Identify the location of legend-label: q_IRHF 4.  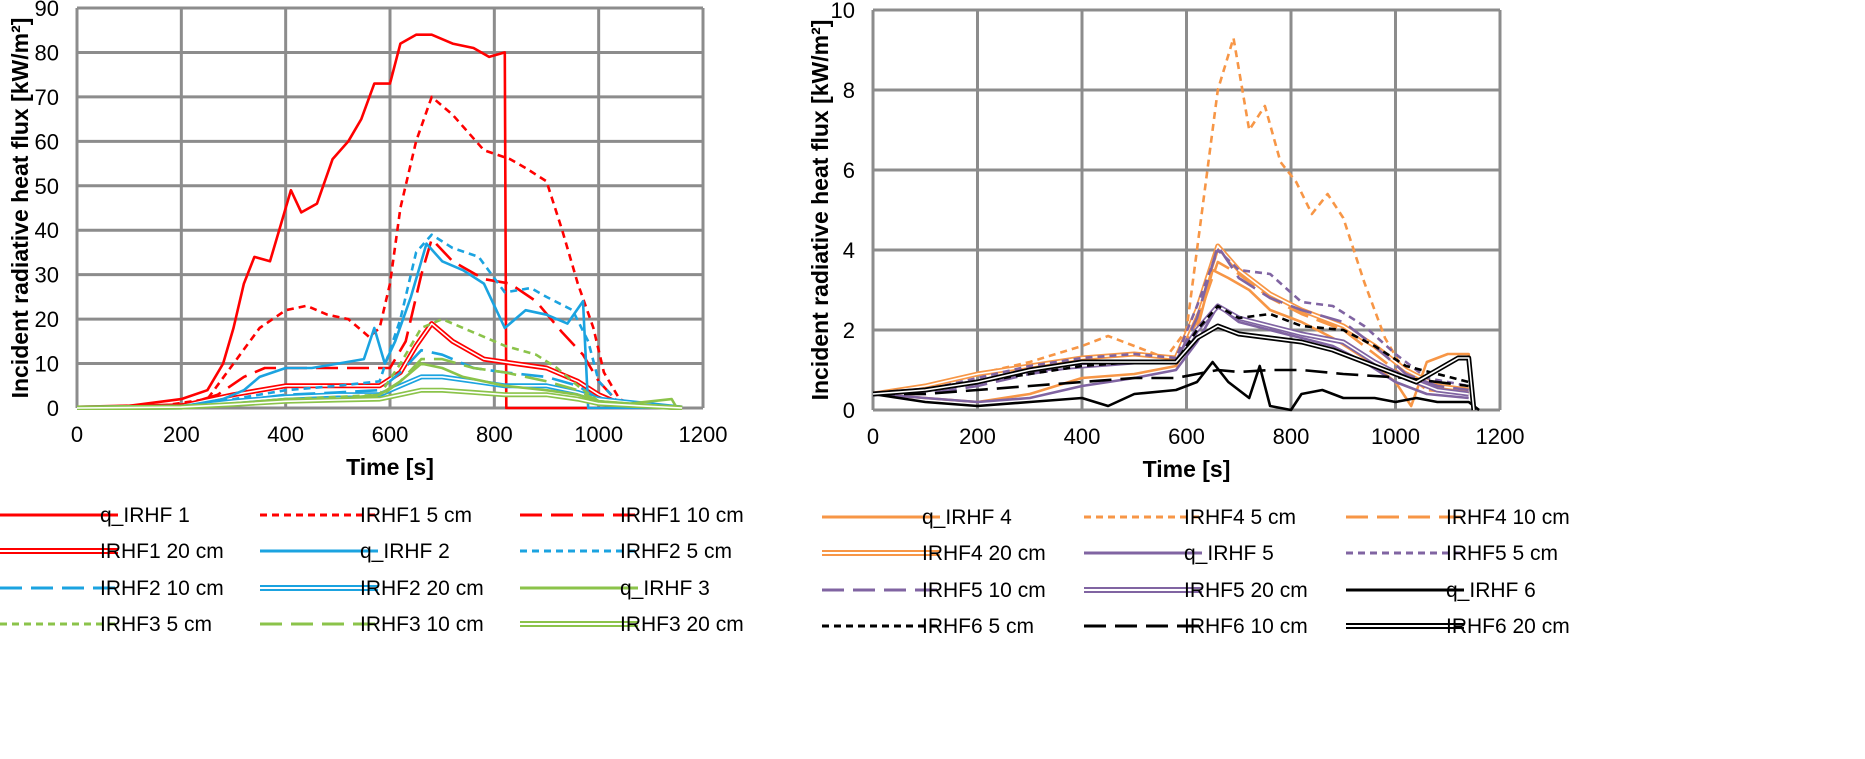
(967, 517).